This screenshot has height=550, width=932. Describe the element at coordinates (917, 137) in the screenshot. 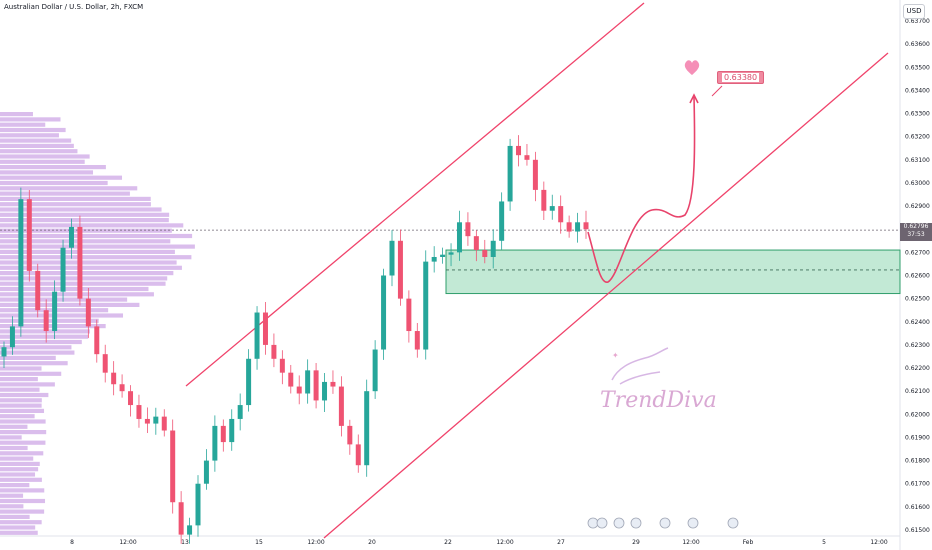

I see `price-tick-label: 0.63200` at that location.